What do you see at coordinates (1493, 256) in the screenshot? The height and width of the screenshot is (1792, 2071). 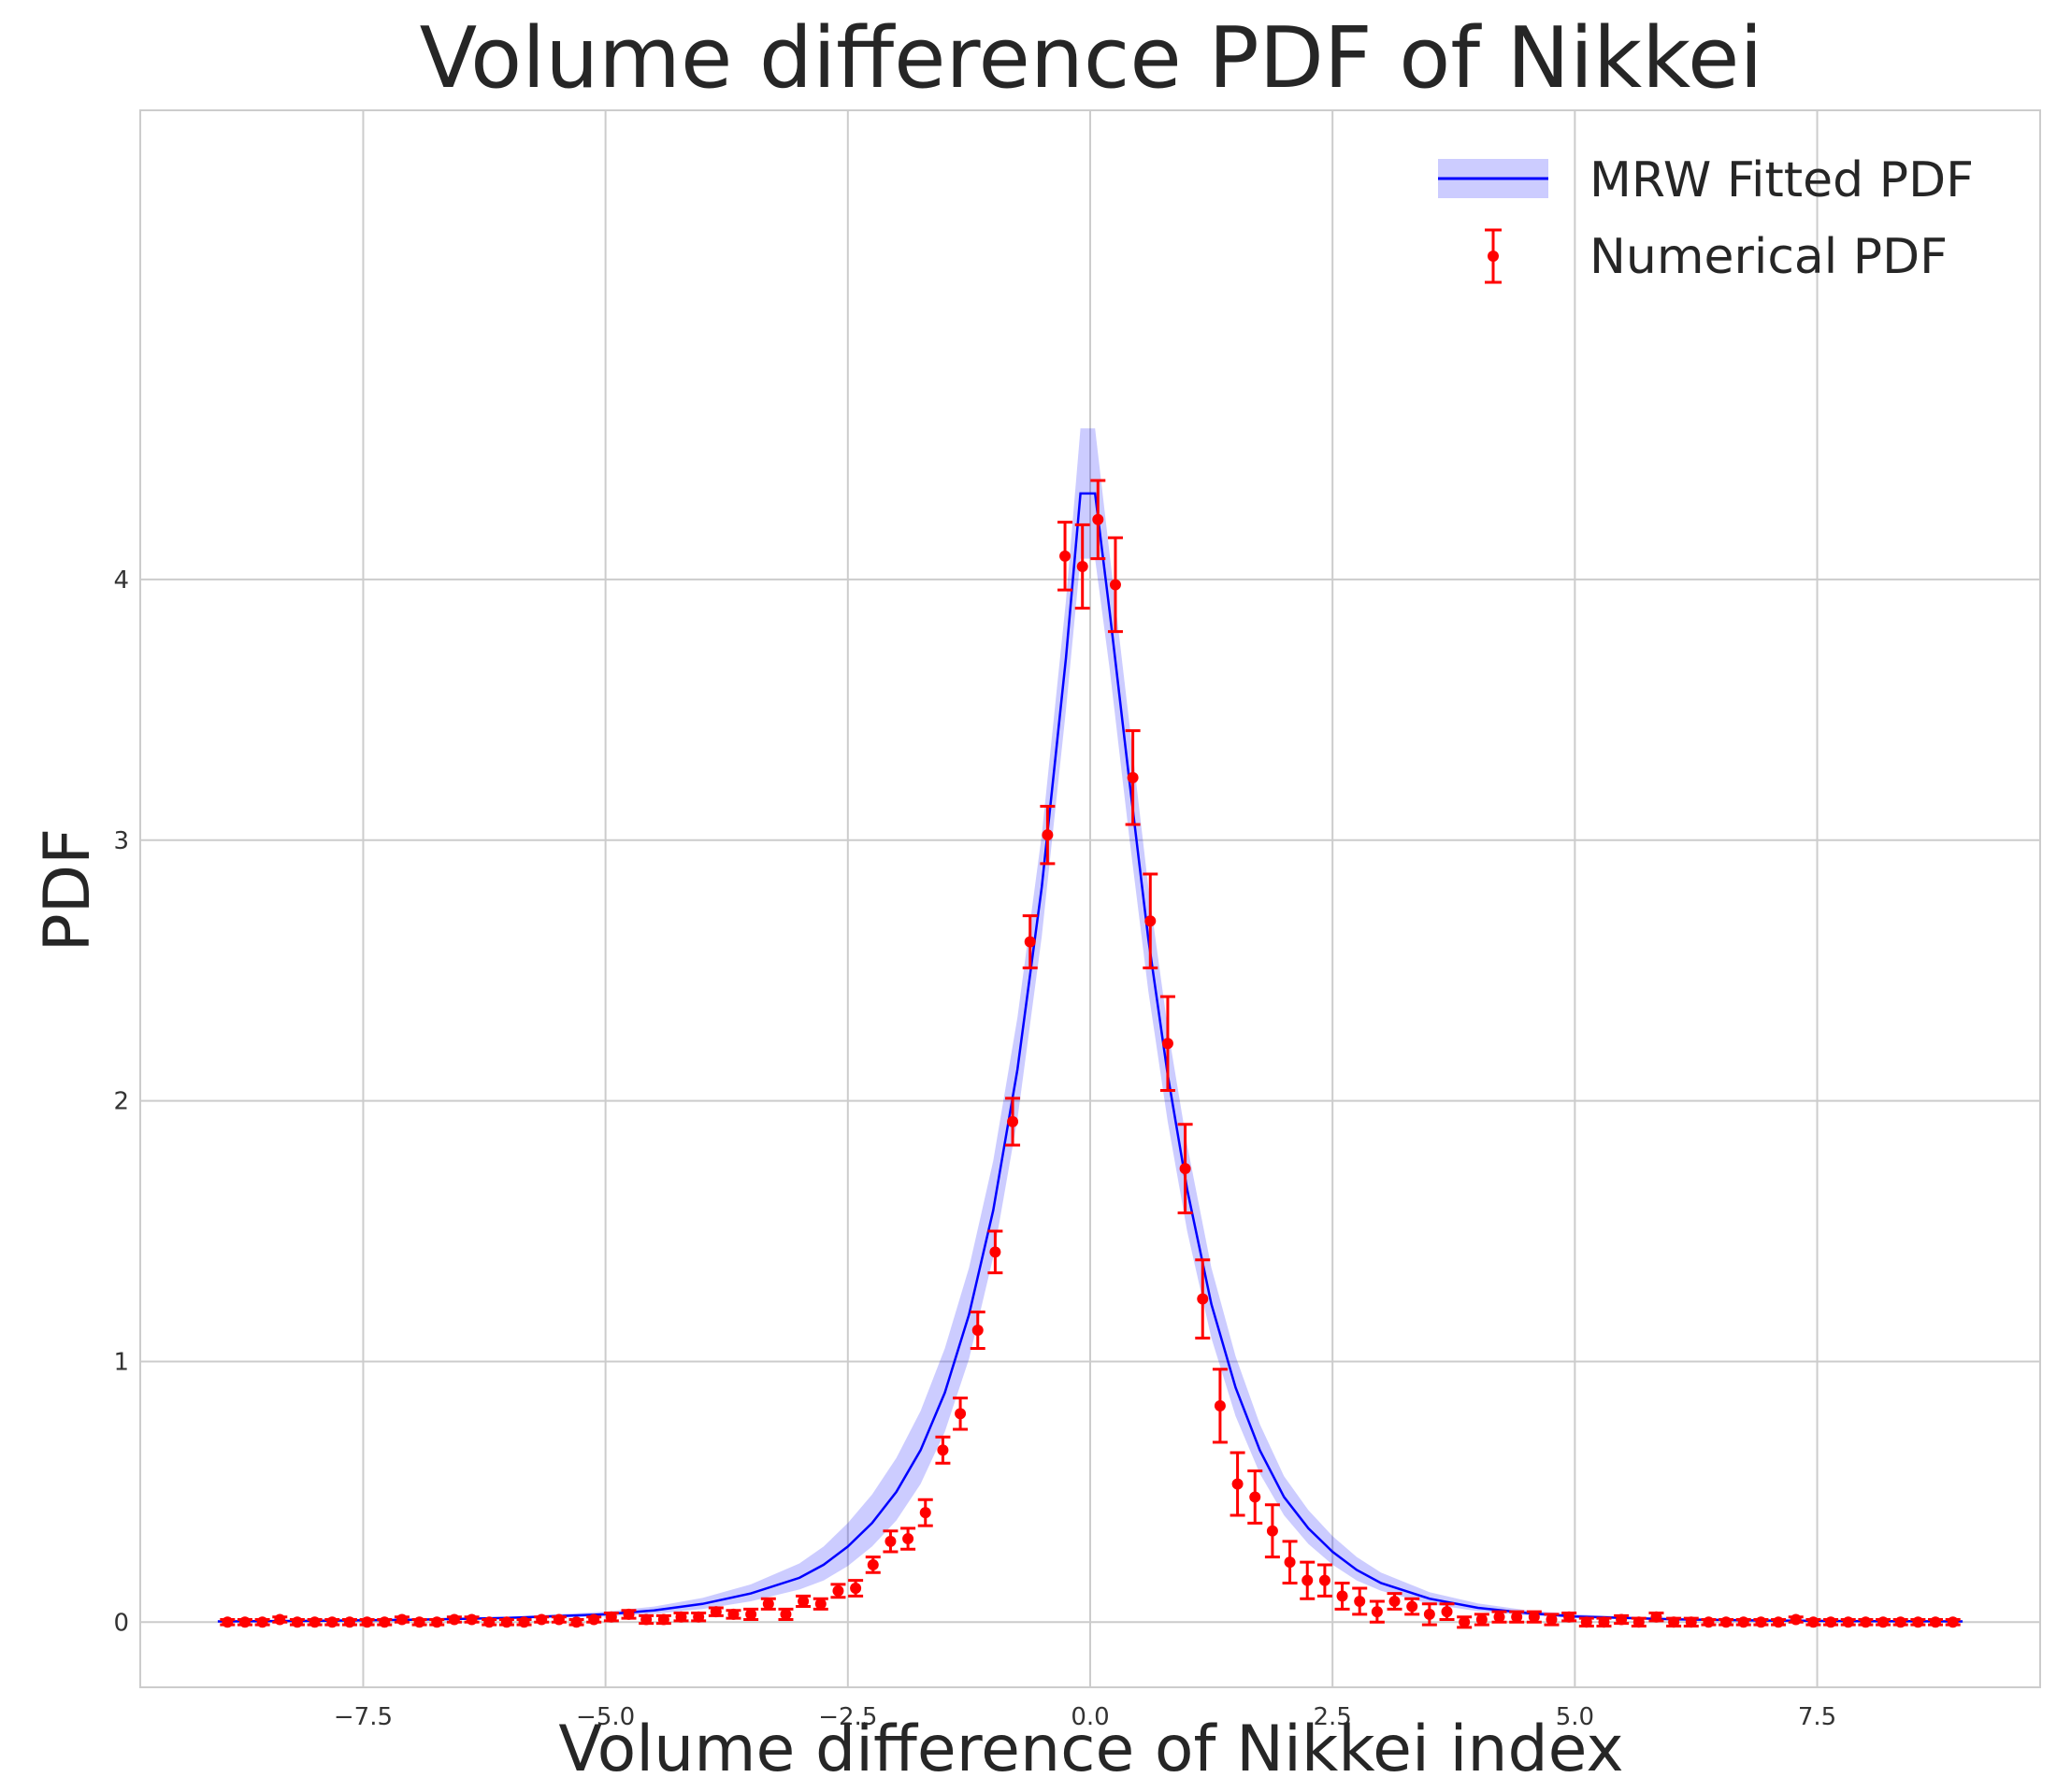 I see `legend-errorbar-marker` at bounding box center [1493, 256].